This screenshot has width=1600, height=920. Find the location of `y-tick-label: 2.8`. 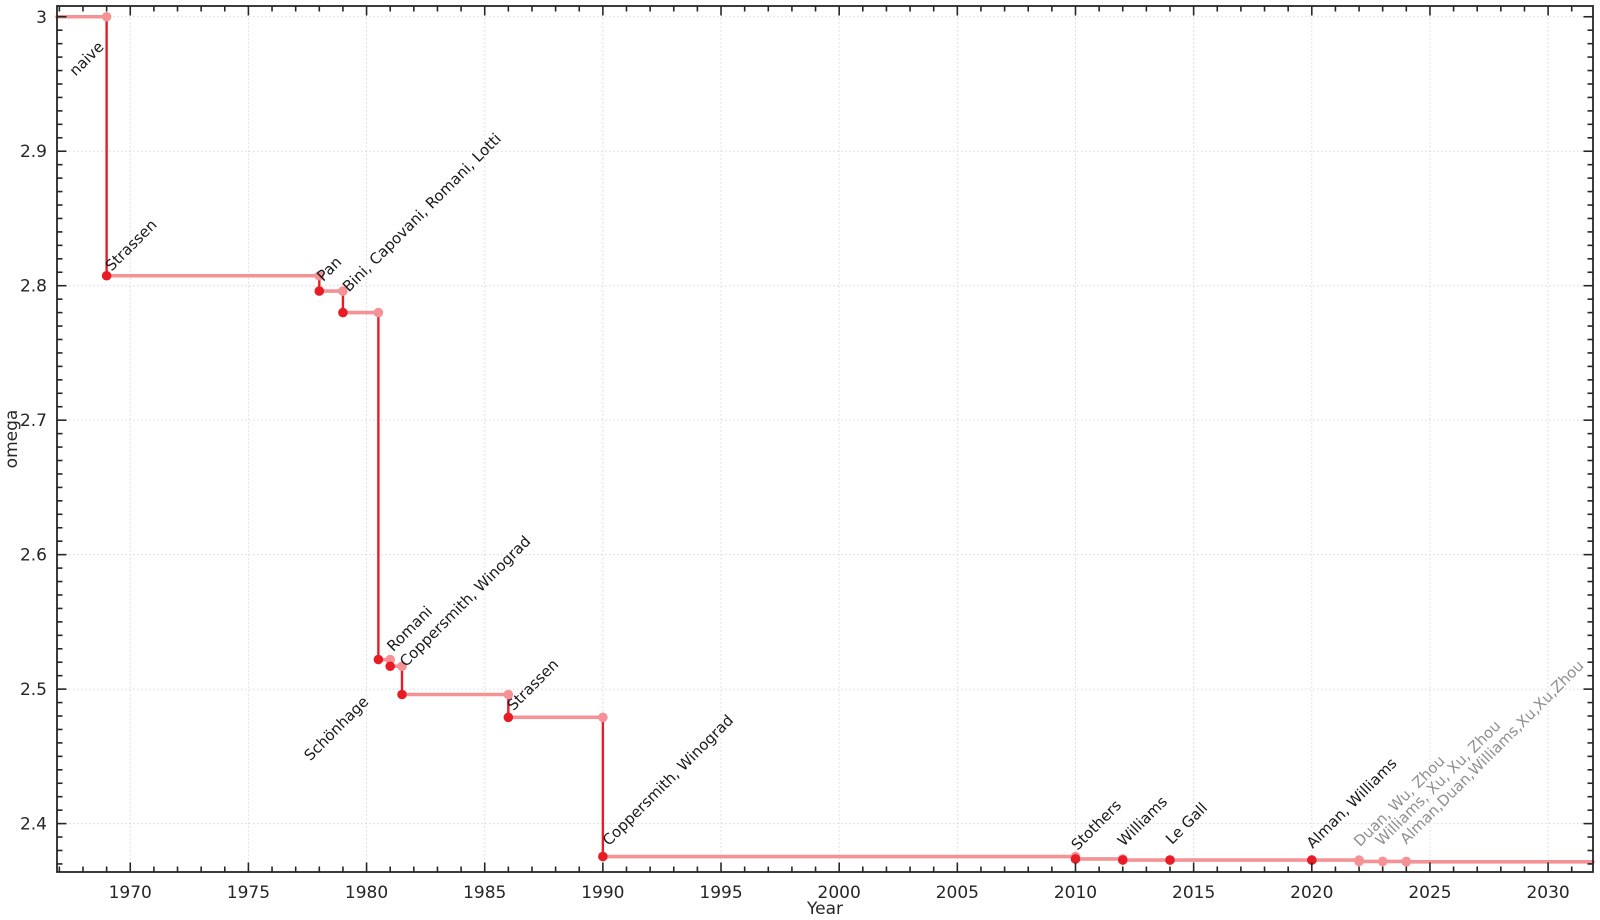

y-tick-label: 2.8 is located at coordinates (33, 287).